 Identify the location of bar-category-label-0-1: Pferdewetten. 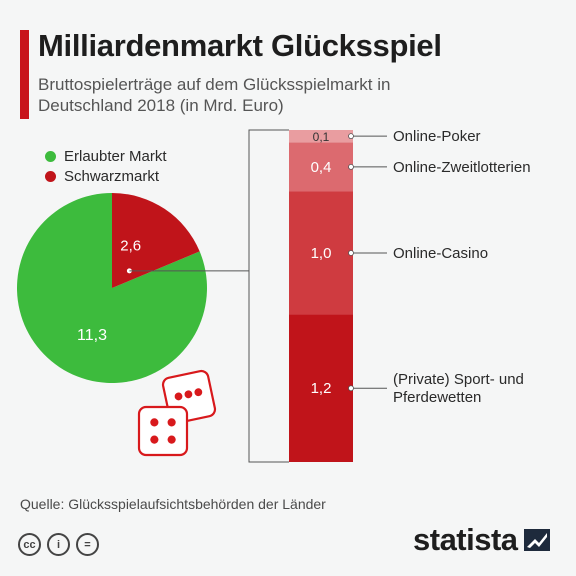
(437, 397).